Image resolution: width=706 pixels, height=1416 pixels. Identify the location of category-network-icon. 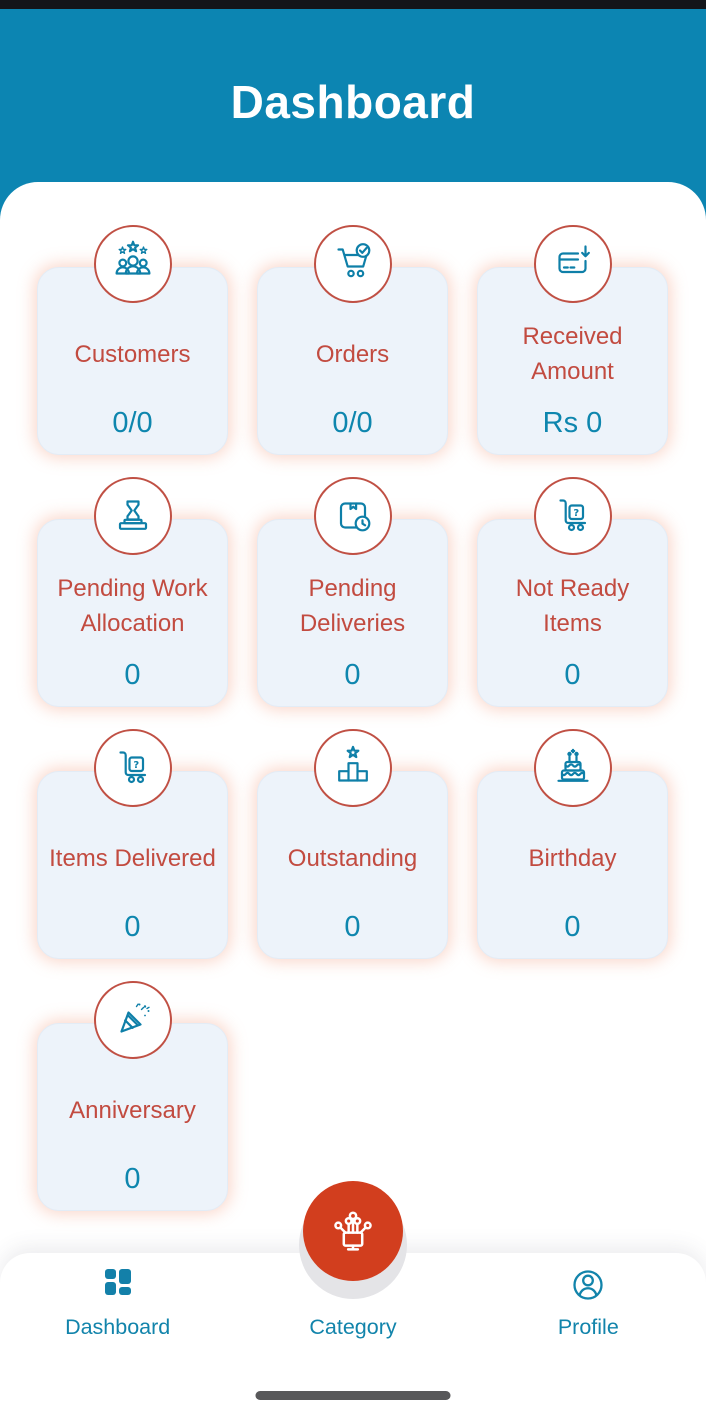
(353, 1231).